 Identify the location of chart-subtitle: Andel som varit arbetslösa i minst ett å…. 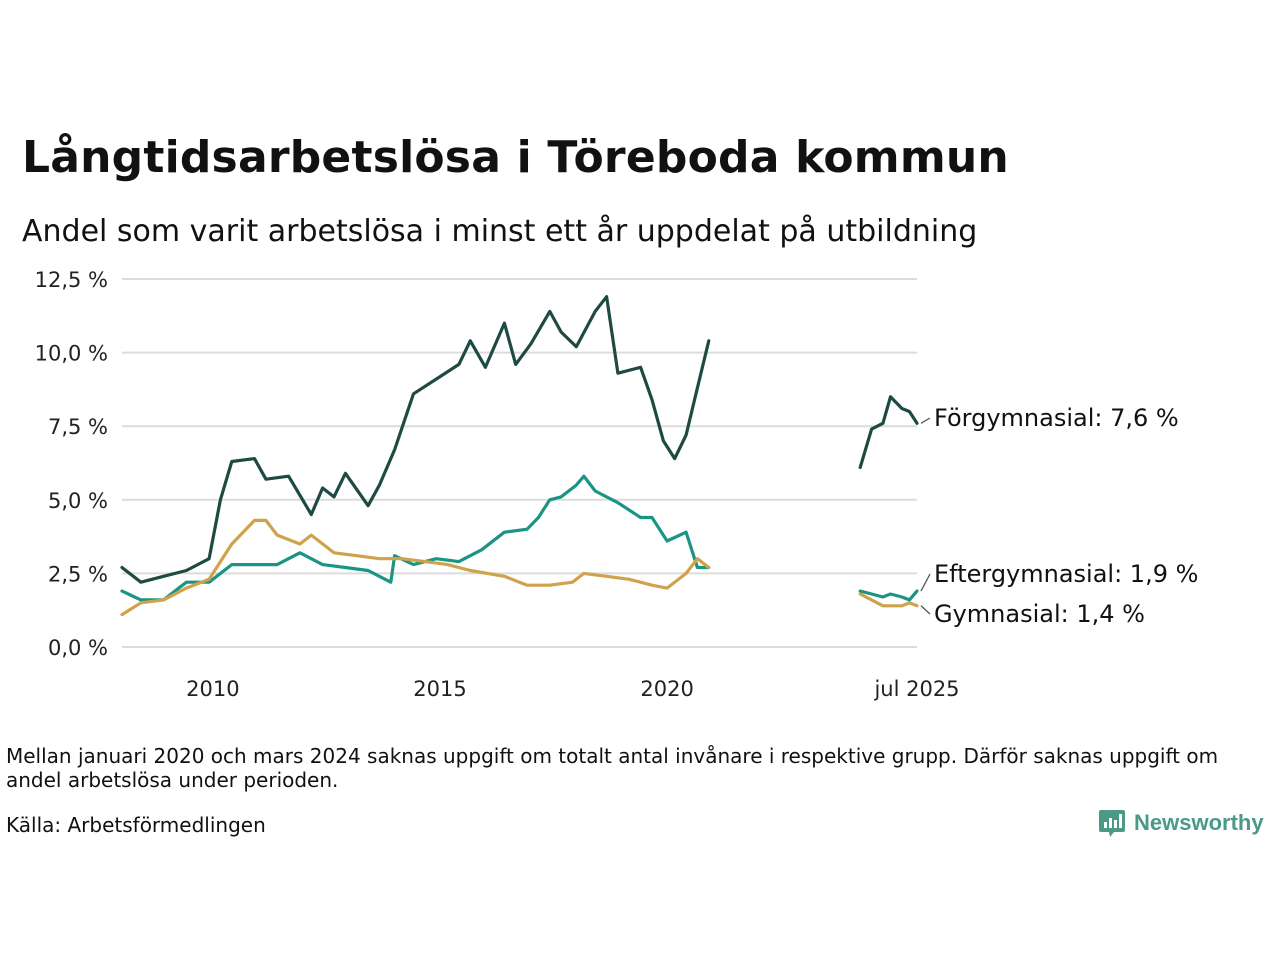
(500, 231).